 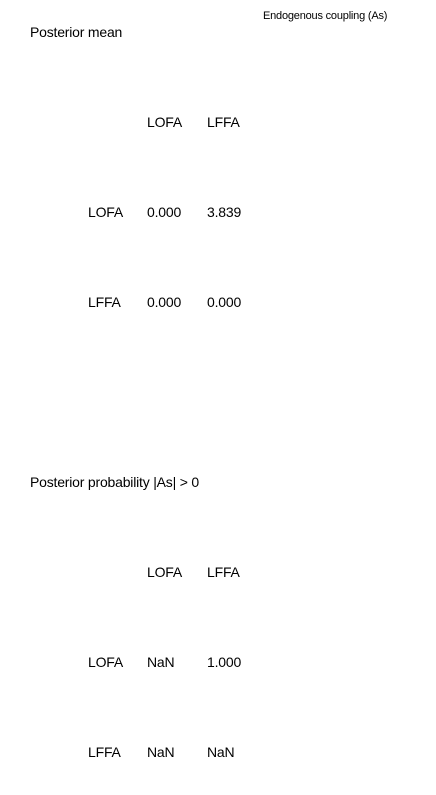 What do you see at coordinates (160, 662) in the screenshot?
I see `cell-lofa-lofa: NaN` at bounding box center [160, 662].